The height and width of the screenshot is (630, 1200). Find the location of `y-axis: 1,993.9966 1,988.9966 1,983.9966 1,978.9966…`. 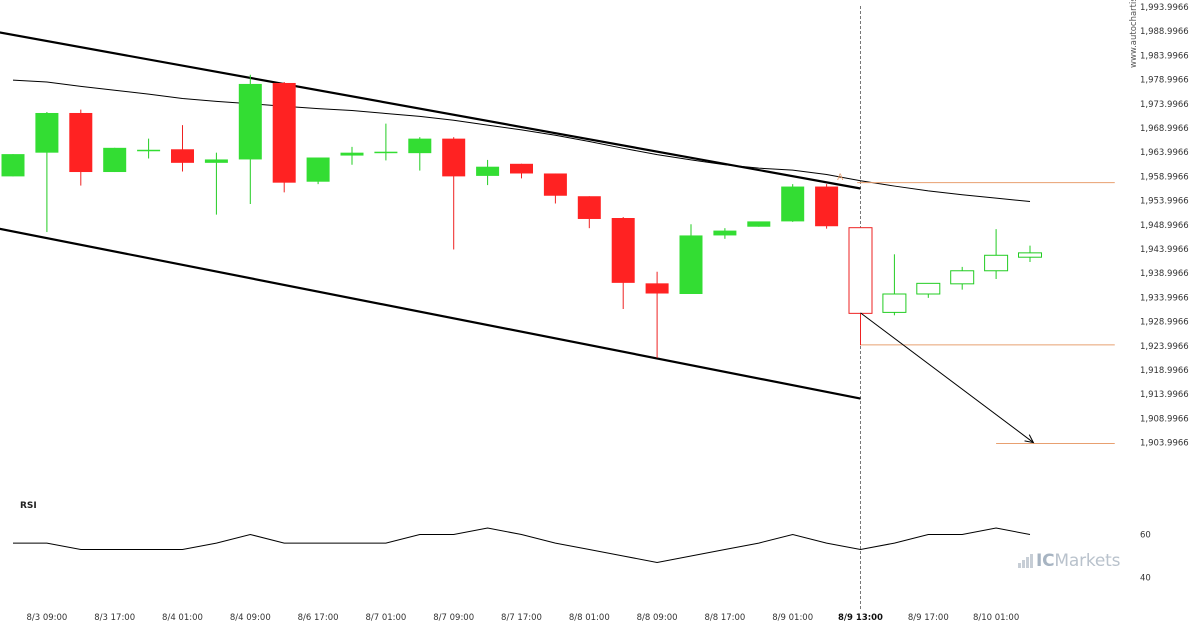

y-axis: 1,993.9966 1,988.9966 1,983.9966 1,978.9966… is located at coordinates (1164, 226).